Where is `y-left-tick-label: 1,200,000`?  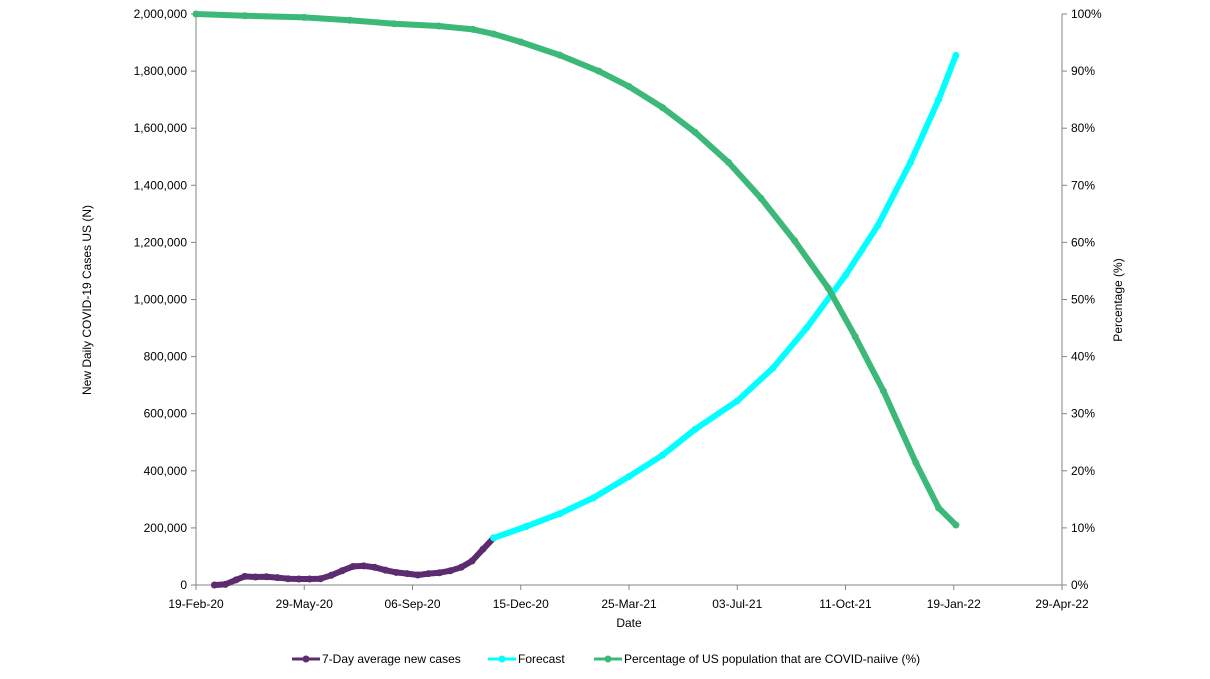
y-left-tick-label: 1,200,000 is located at coordinates (161, 242).